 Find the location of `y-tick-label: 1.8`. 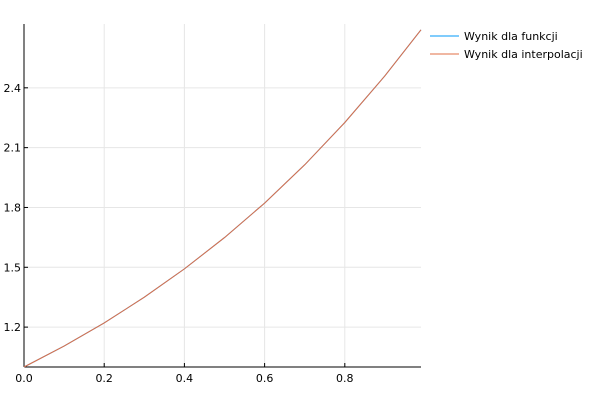

y-tick-label: 1.8 is located at coordinates (13, 207).